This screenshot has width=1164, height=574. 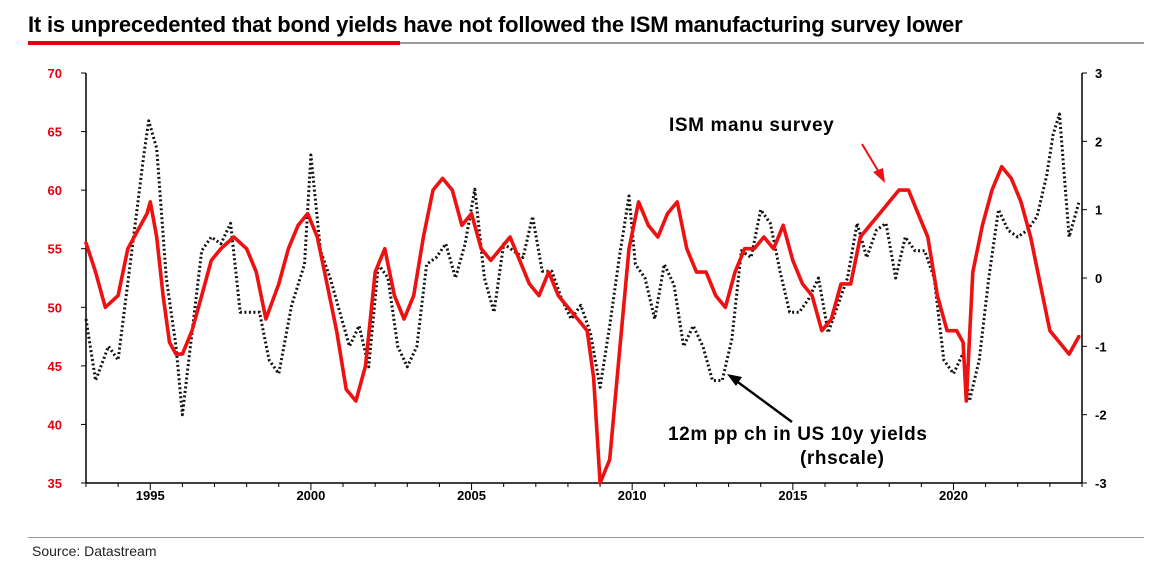 What do you see at coordinates (1101, 415) in the screenshot?
I see `right-tick-label: -2` at bounding box center [1101, 415].